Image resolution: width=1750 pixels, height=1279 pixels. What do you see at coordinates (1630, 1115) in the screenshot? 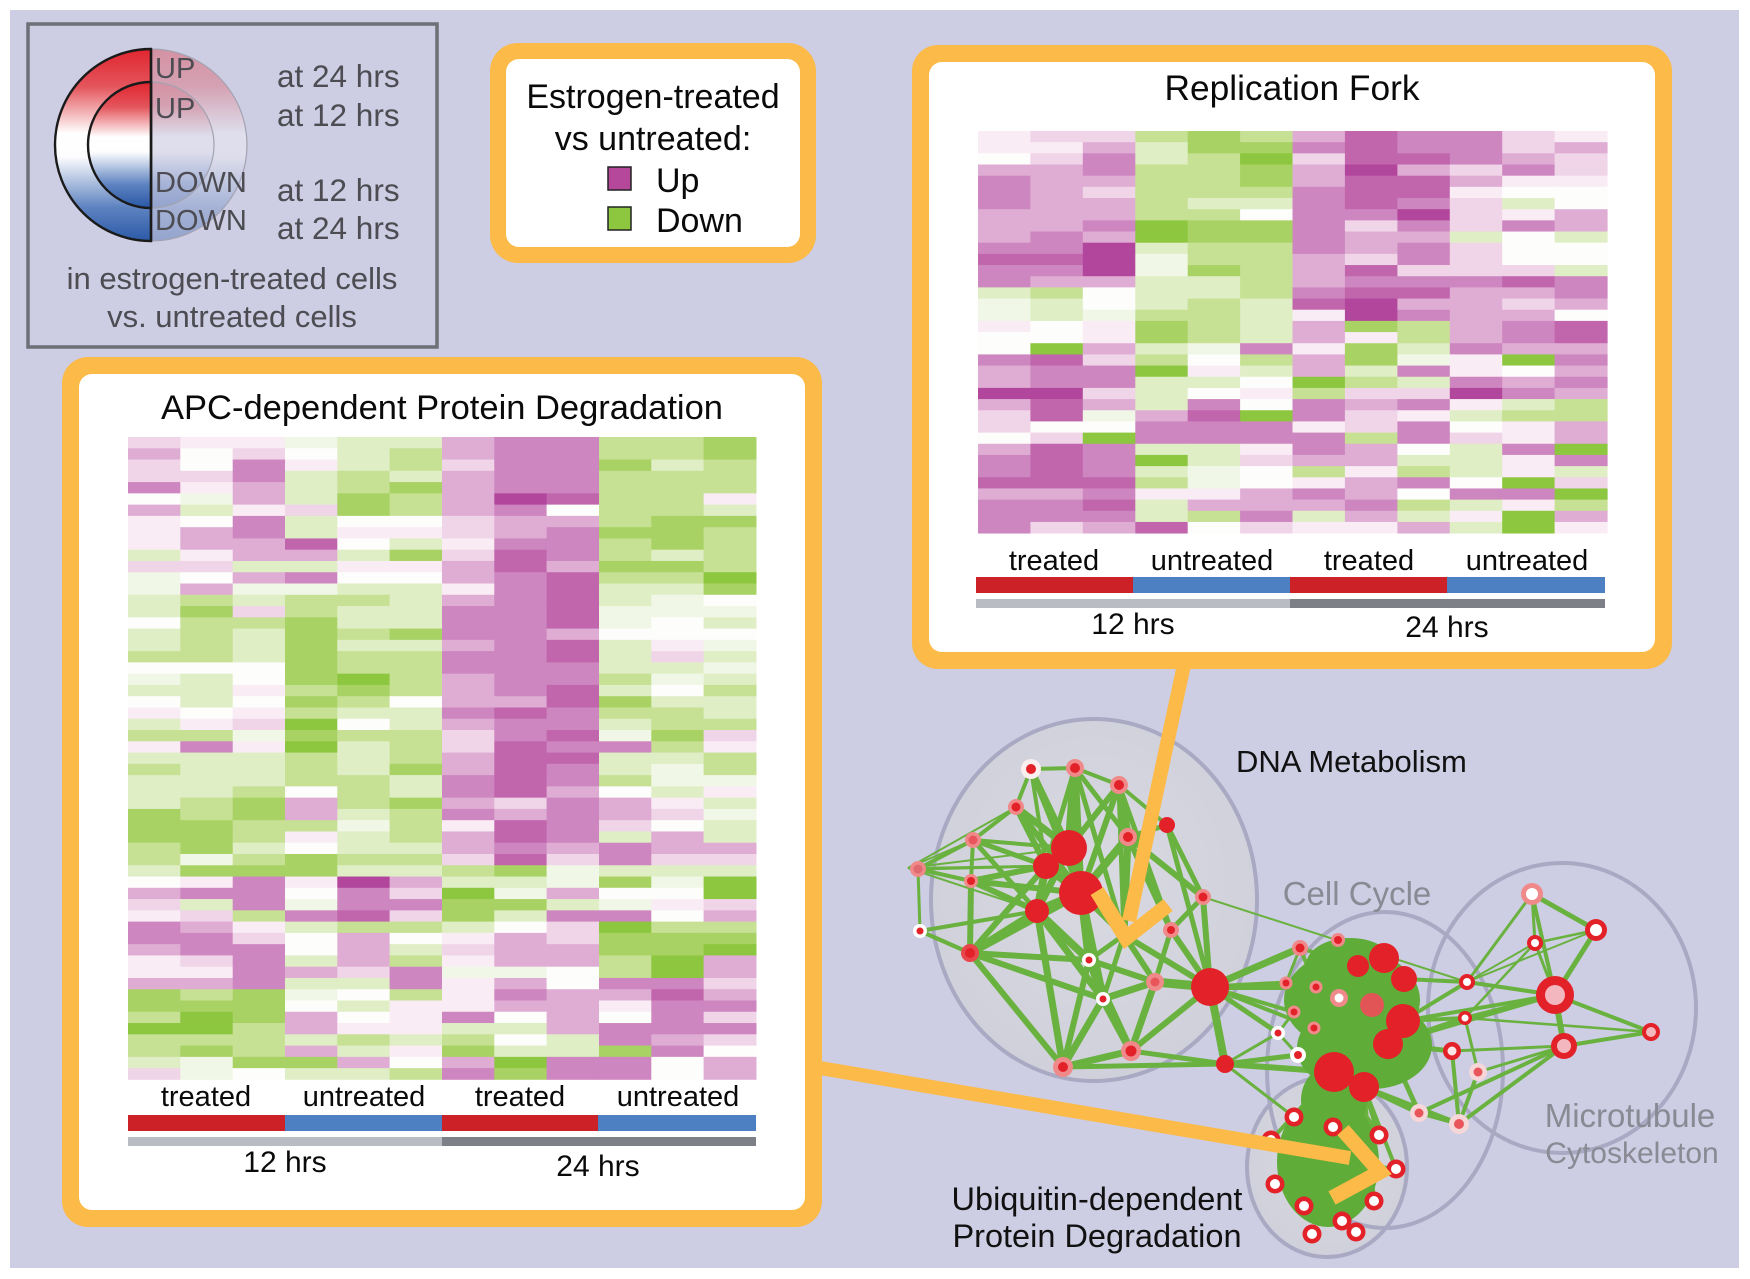
I see `svg-text: Microtubule` at bounding box center [1630, 1115].